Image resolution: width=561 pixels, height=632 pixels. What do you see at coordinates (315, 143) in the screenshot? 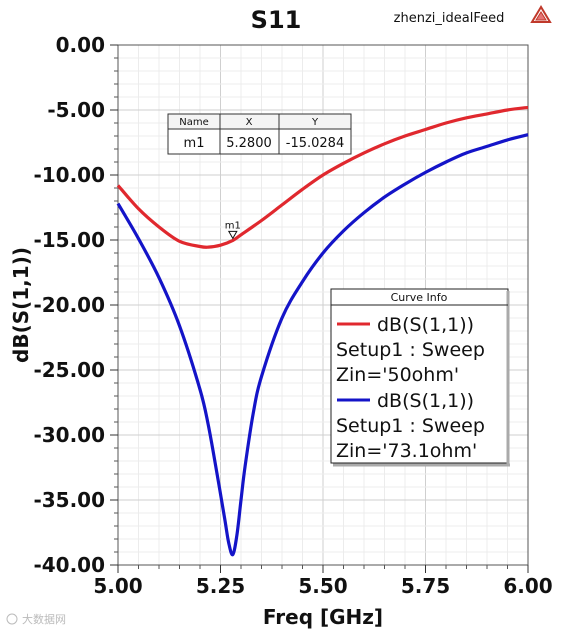
I see `marker-table-cell-y: -15.0284` at bounding box center [315, 143].